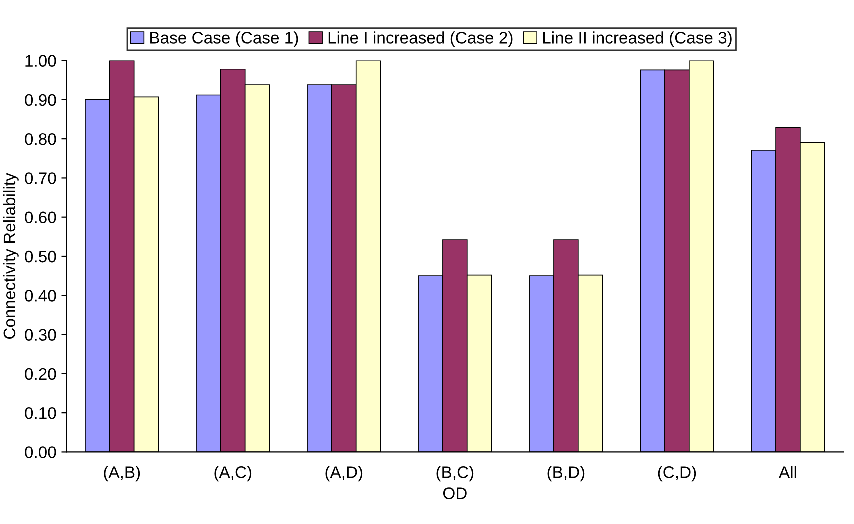  I want to click on x-tick-label: (A,D), so click(344, 474).